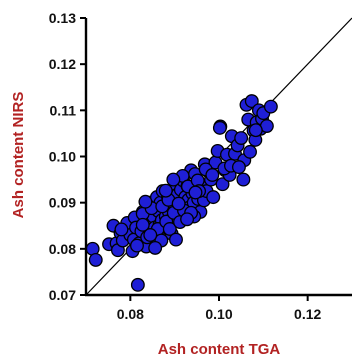  Describe the element at coordinates (307, 314) in the screenshot. I see `x-tick-label: 0.12` at that location.